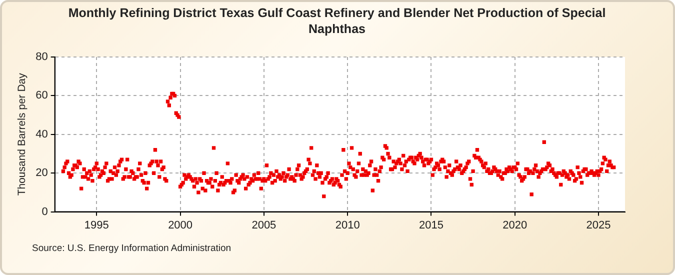 The height and width of the screenshot is (275, 675). I want to click on y-tick-label: 80, so click(42, 57).